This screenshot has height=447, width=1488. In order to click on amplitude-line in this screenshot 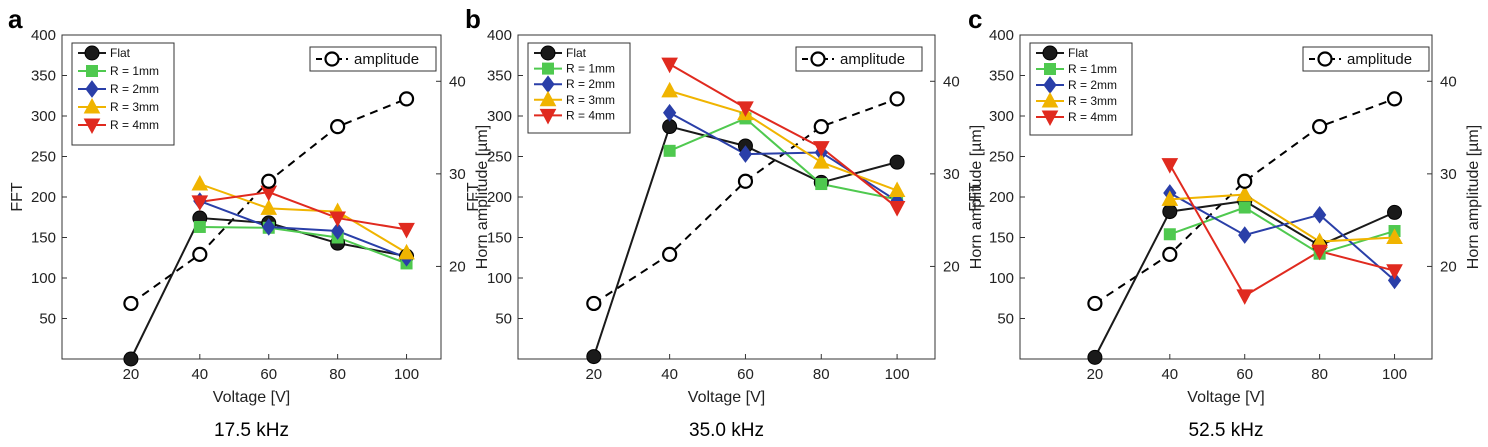, I will do `click(745, 201)`.